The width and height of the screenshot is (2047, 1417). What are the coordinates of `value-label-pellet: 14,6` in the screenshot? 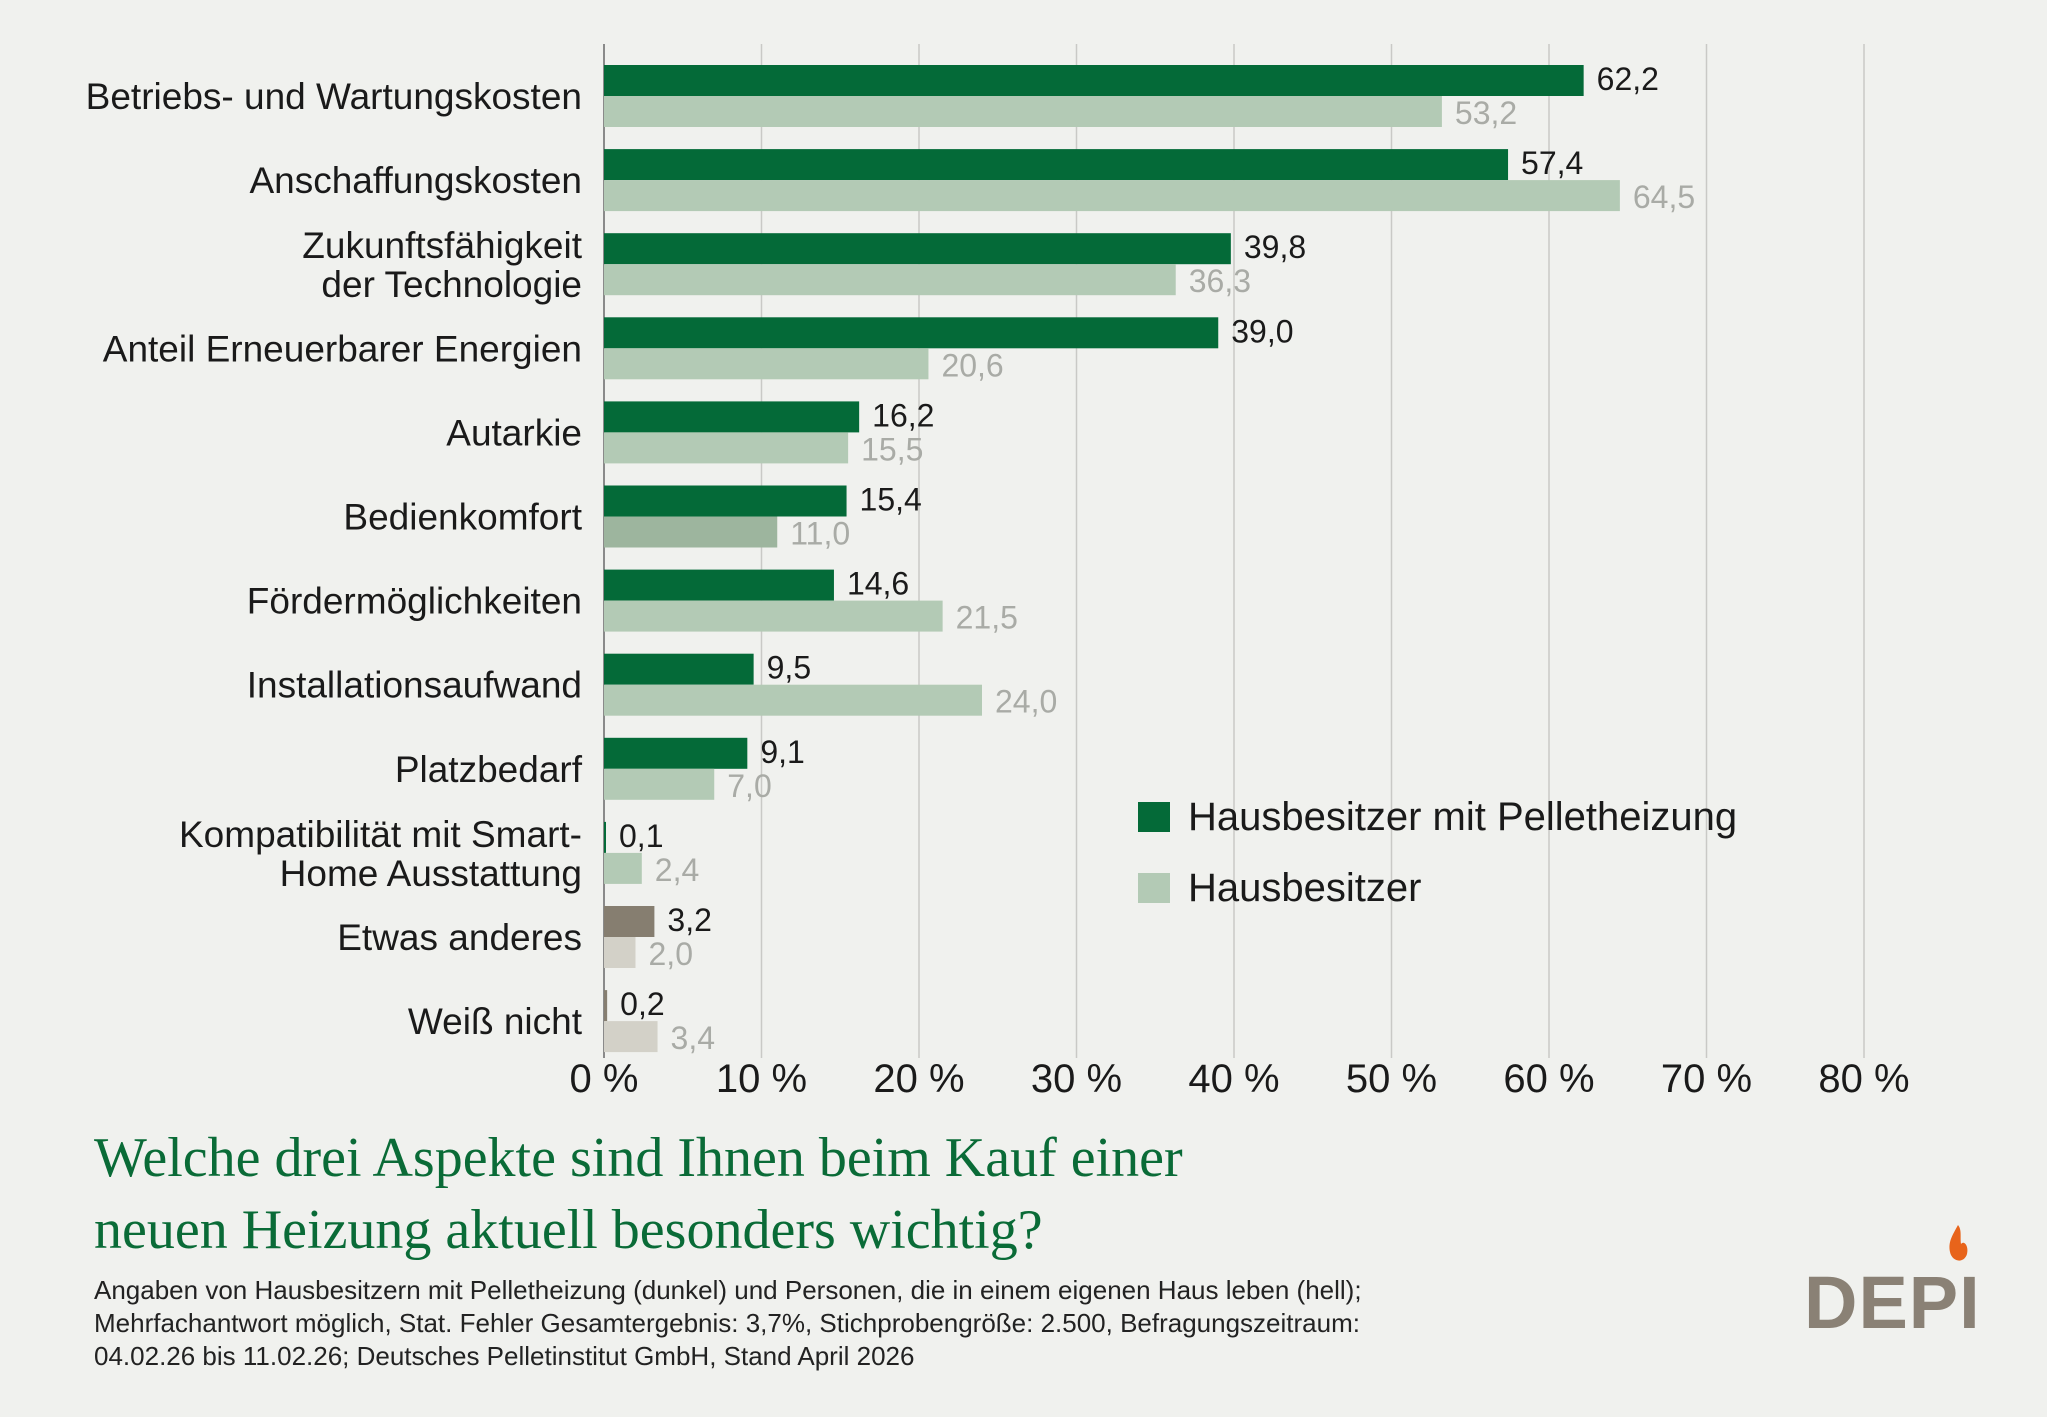 It's located at (878, 584).